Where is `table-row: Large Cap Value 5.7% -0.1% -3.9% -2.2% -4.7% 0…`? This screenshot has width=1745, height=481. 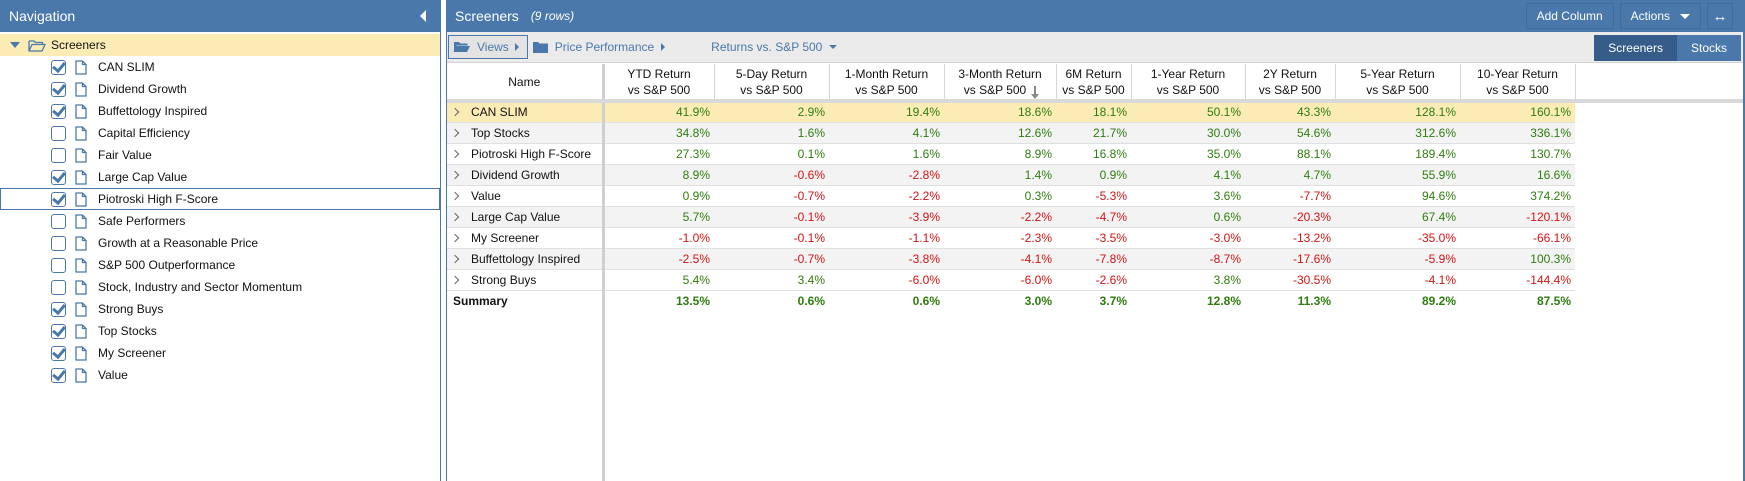 table-row: Large Cap Value 5.7% -0.1% -3.9% -2.2% -4.7% 0… is located at coordinates (1095, 217).